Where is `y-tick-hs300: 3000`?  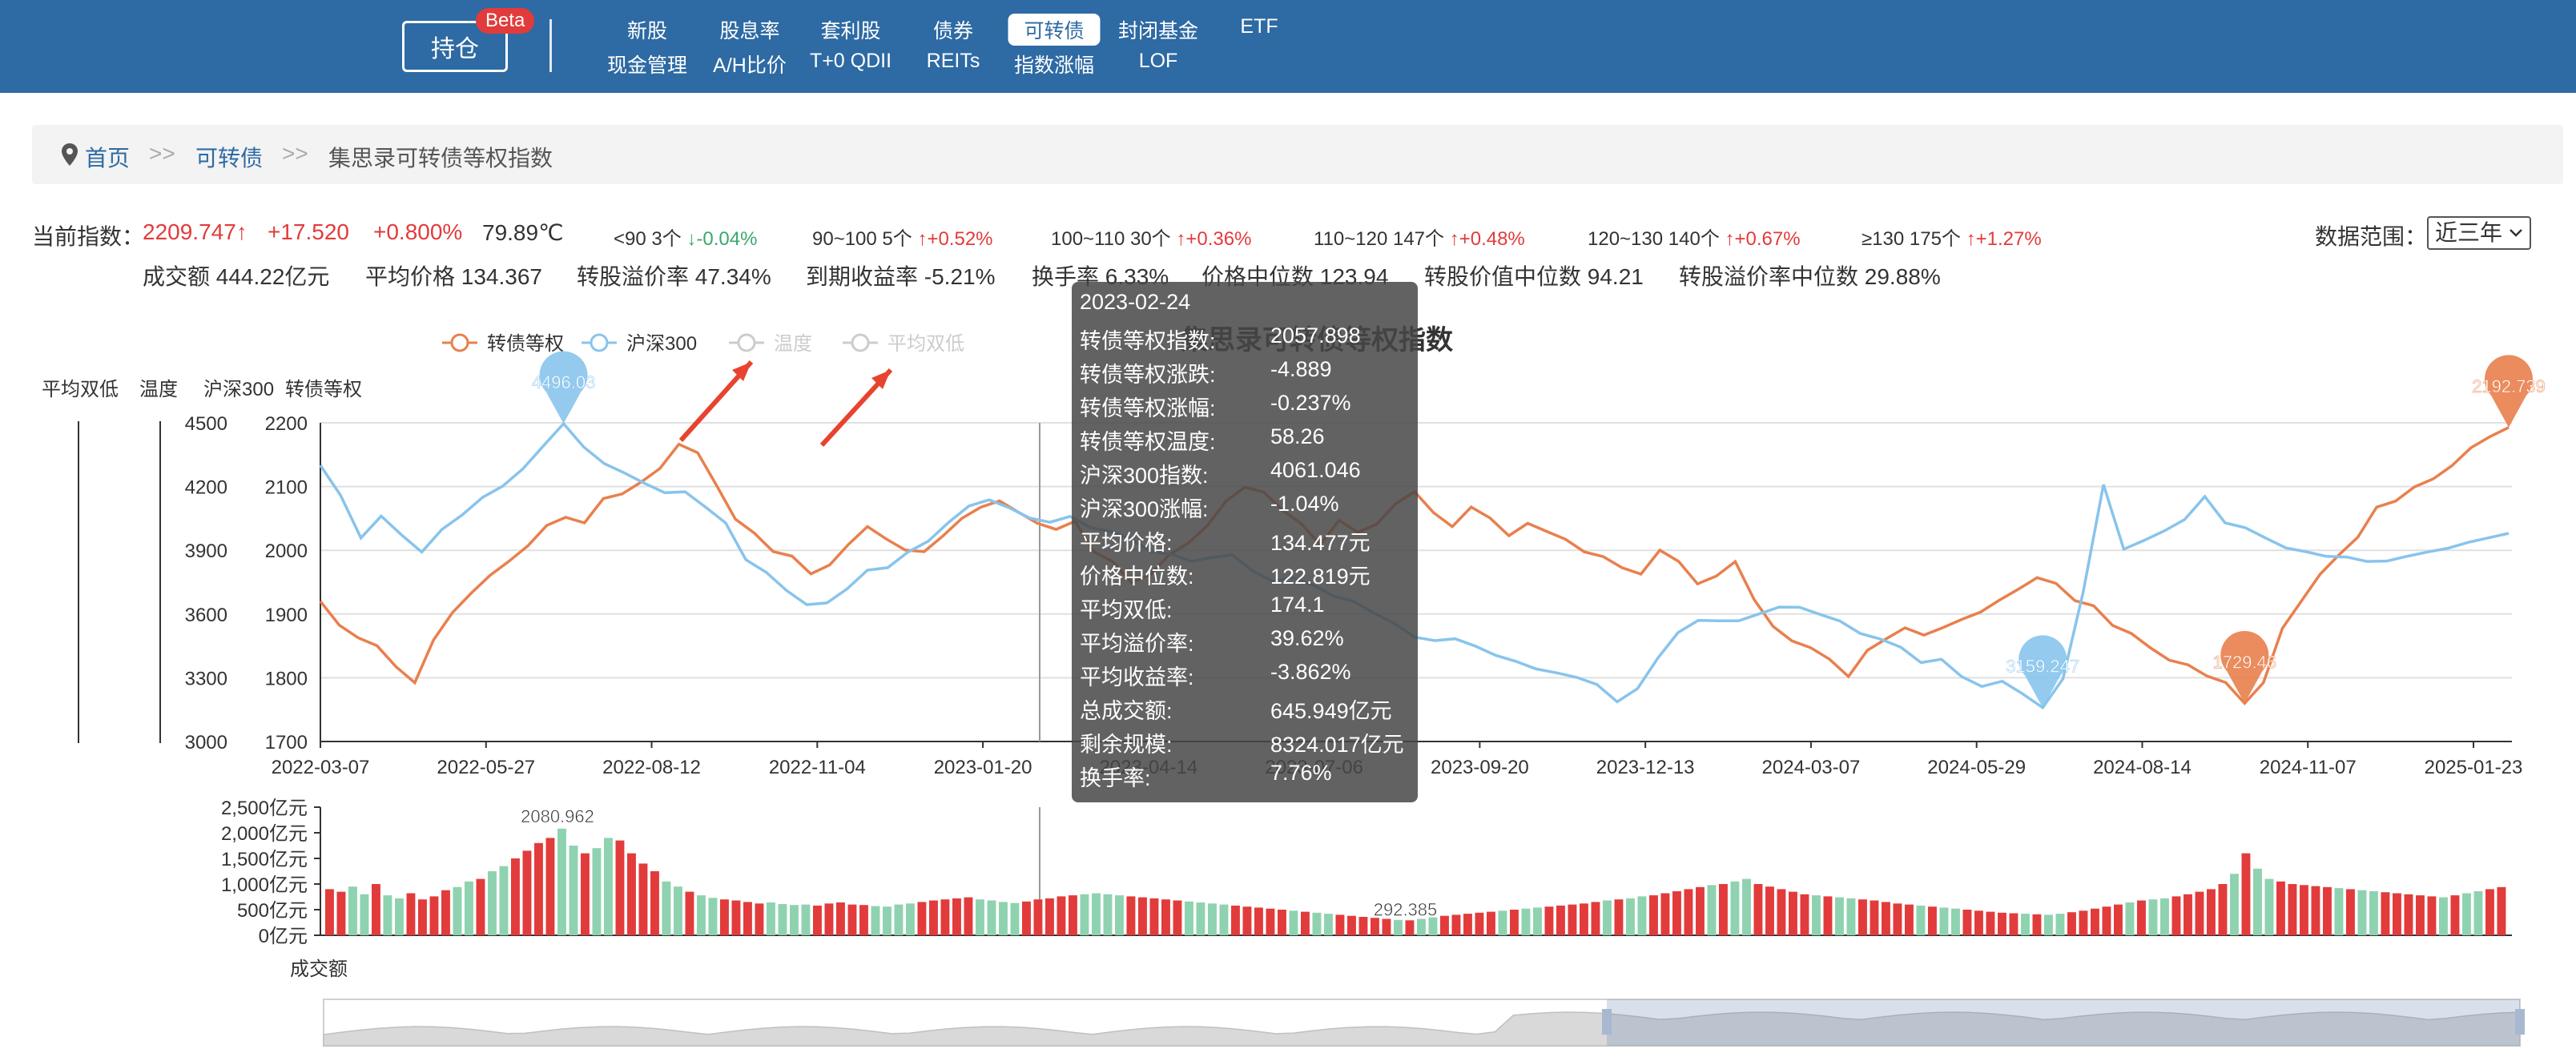
y-tick-hs300: 3000 is located at coordinates (206, 743).